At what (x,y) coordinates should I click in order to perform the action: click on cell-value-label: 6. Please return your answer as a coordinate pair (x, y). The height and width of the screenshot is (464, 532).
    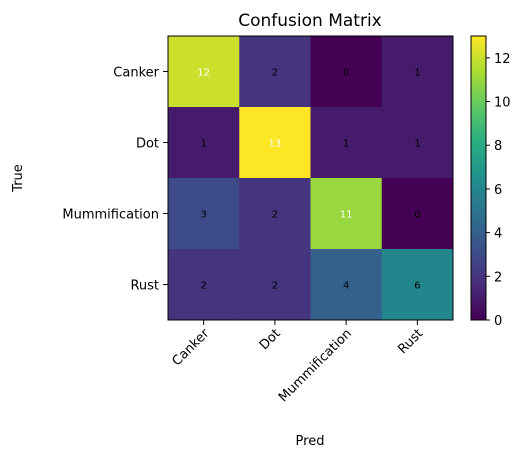
    Looking at the image, I should click on (417, 286).